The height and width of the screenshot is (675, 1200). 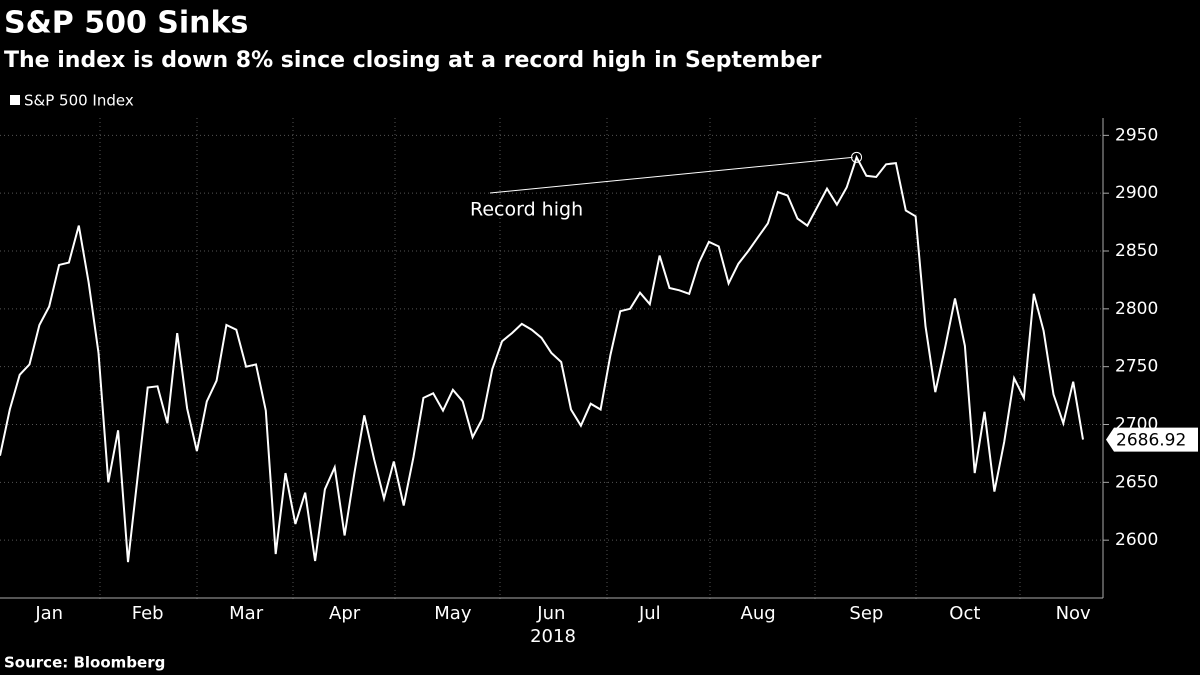 What do you see at coordinates (671, 175) in the screenshot?
I see `annotation-line` at bounding box center [671, 175].